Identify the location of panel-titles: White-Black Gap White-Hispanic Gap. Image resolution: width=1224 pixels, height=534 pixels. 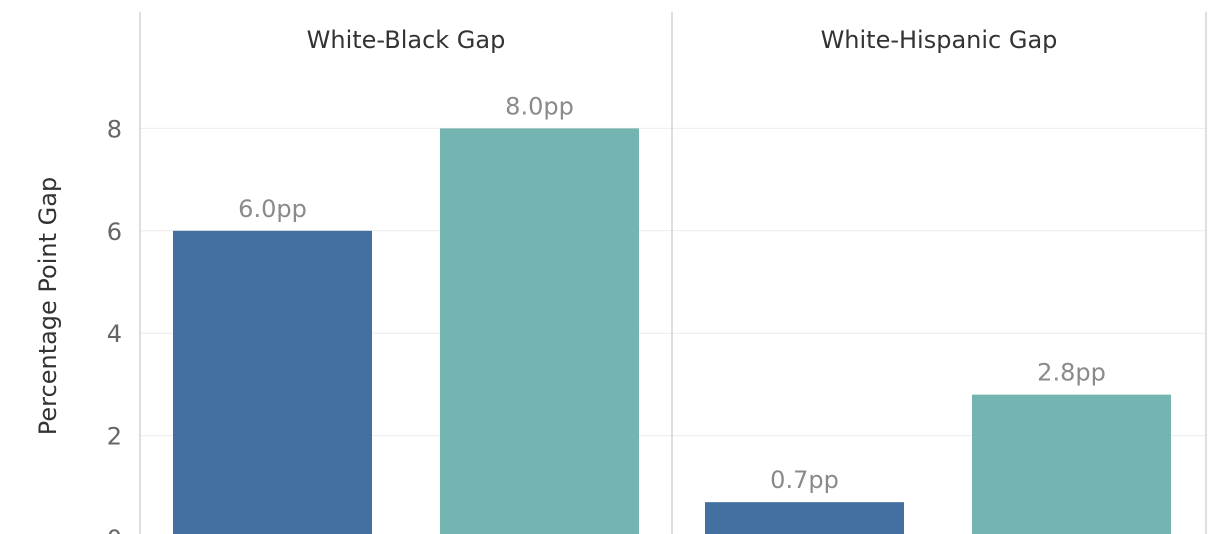
(682, 40).